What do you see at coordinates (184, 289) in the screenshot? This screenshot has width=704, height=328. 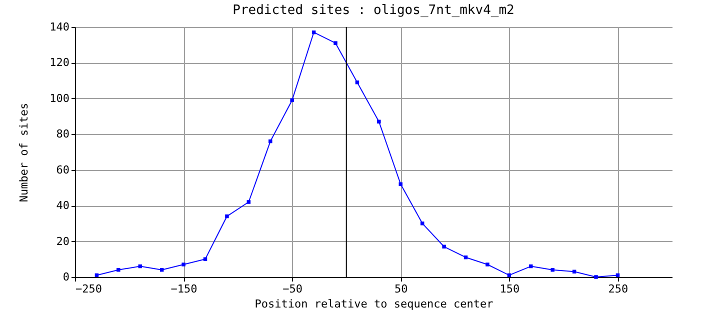 I see `x-tick-label: −150` at bounding box center [184, 289].